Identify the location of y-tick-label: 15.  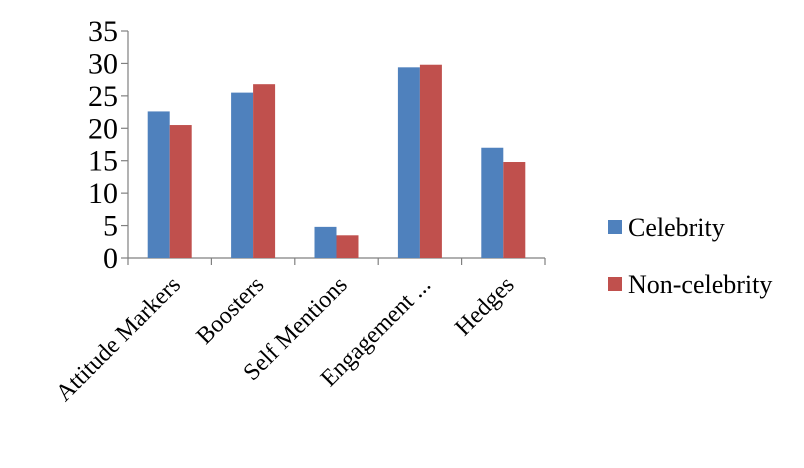
(103, 161).